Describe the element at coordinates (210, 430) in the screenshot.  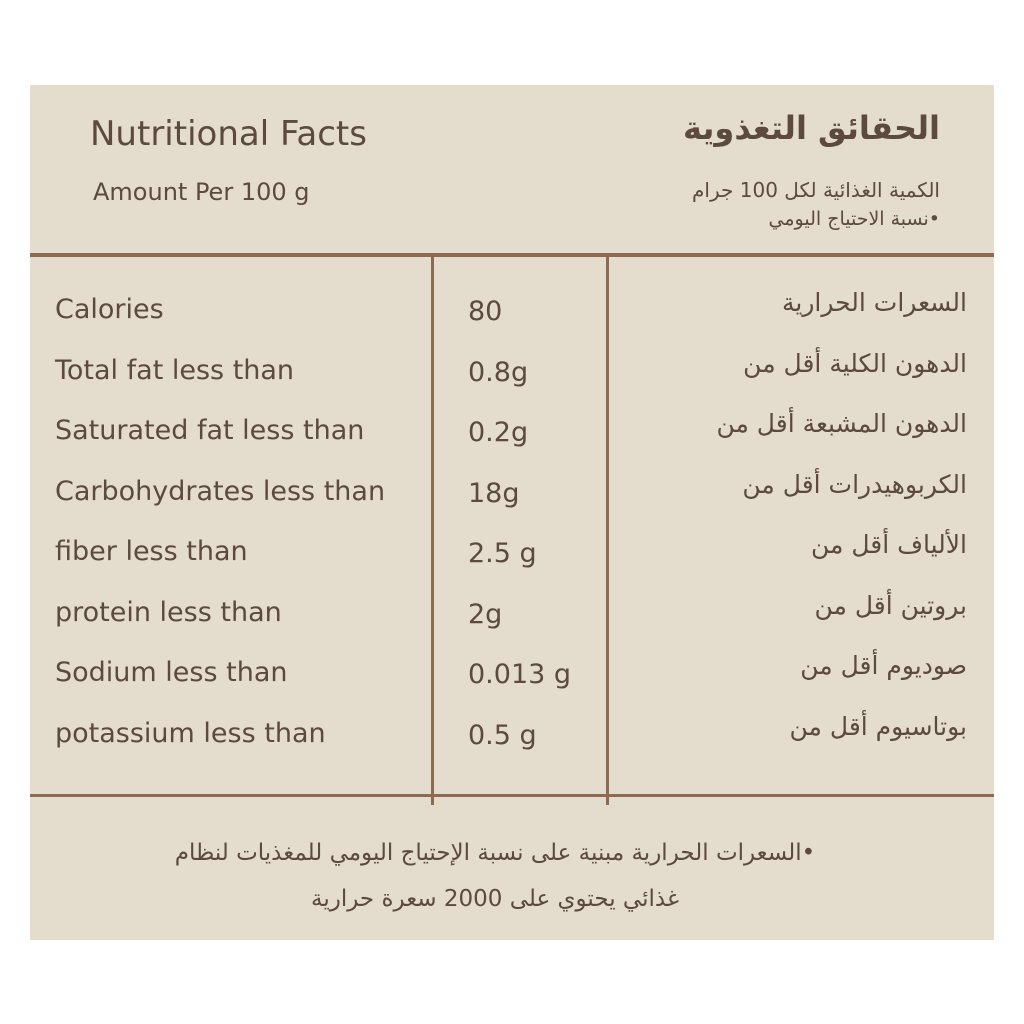
I see `nutrient-name: Saturated fat less than` at that location.